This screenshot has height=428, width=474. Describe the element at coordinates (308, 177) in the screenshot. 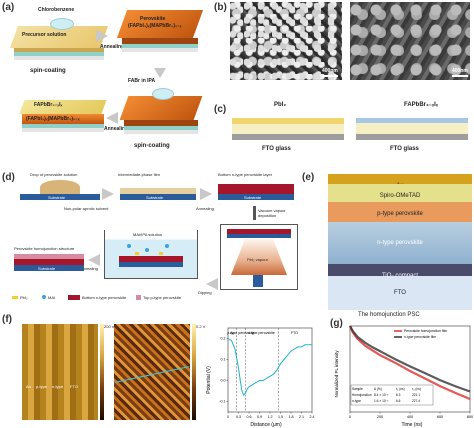

I see `panel-e-label: (e)` at that location.